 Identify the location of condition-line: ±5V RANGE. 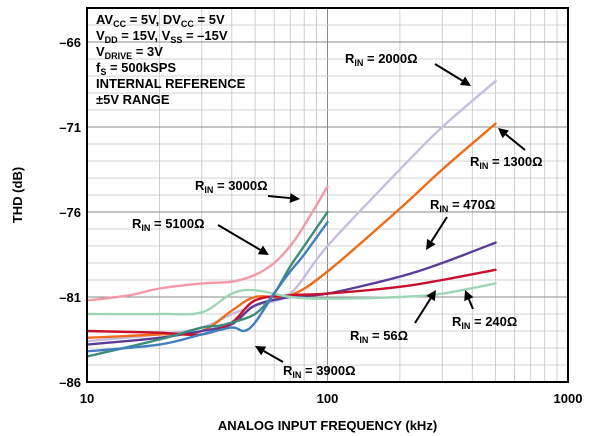
(133, 99).